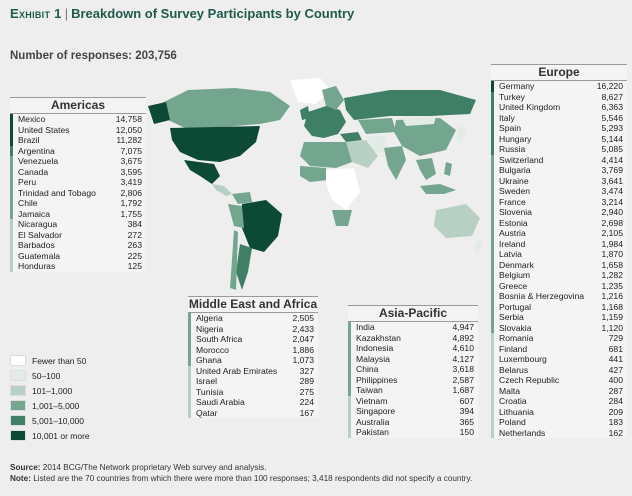 The height and width of the screenshot is (496, 632). What do you see at coordinates (542, 296) in the screenshot?
I see `country-name: Bosnia & Herzegovina` at bounding box center [542, 296].